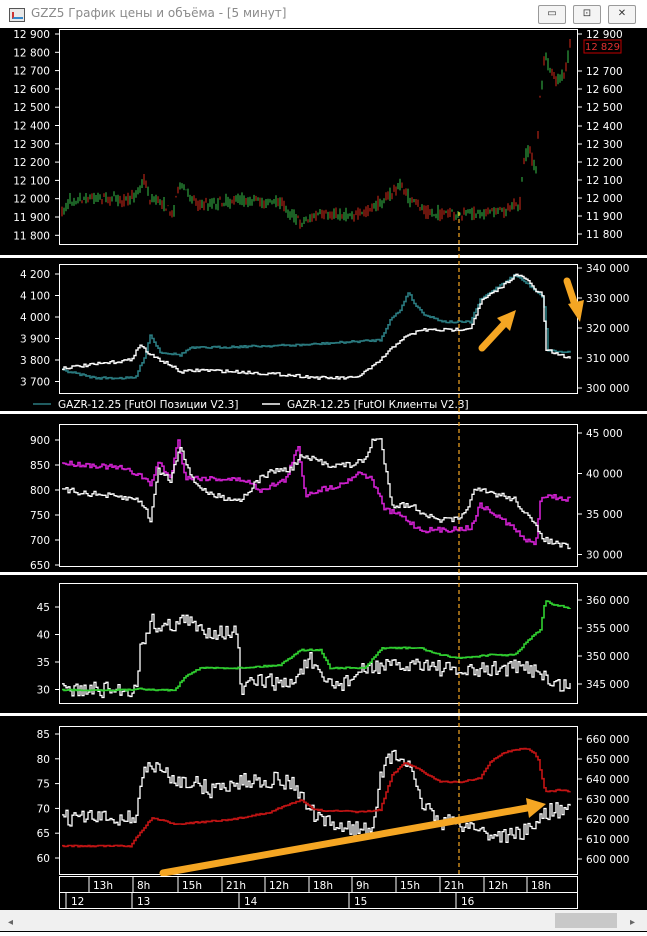 The image size is (647, 936). Describe the element at coordinates (607, 359) in the screenshot. I see `right-tick-label: 310 000` at that location.